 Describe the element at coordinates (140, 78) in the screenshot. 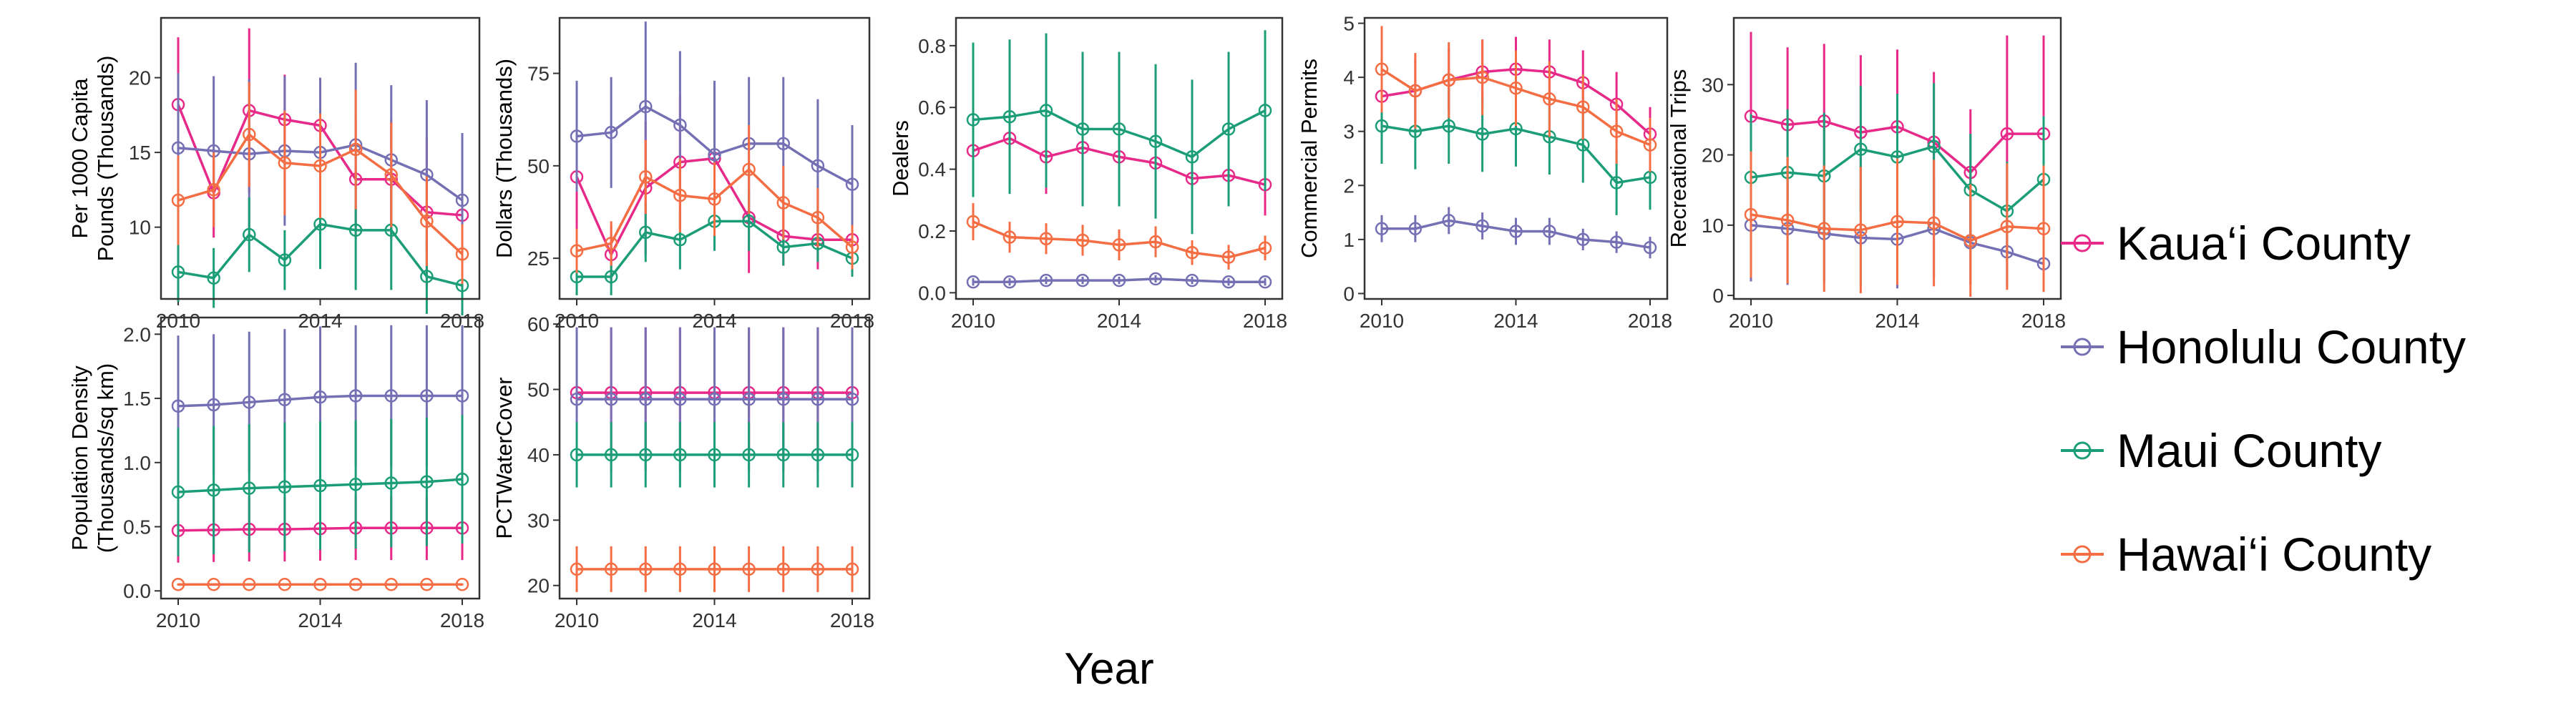

I see `y-tick-label: 20` at that location.